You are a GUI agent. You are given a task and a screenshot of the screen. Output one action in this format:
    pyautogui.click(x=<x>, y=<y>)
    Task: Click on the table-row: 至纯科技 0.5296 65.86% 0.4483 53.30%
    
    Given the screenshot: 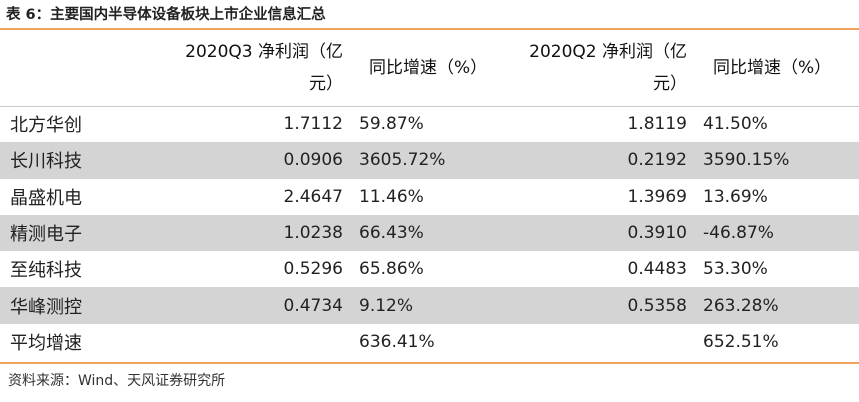 What is the action you would take?
    pyautogui.click(x=429, y=269)
    